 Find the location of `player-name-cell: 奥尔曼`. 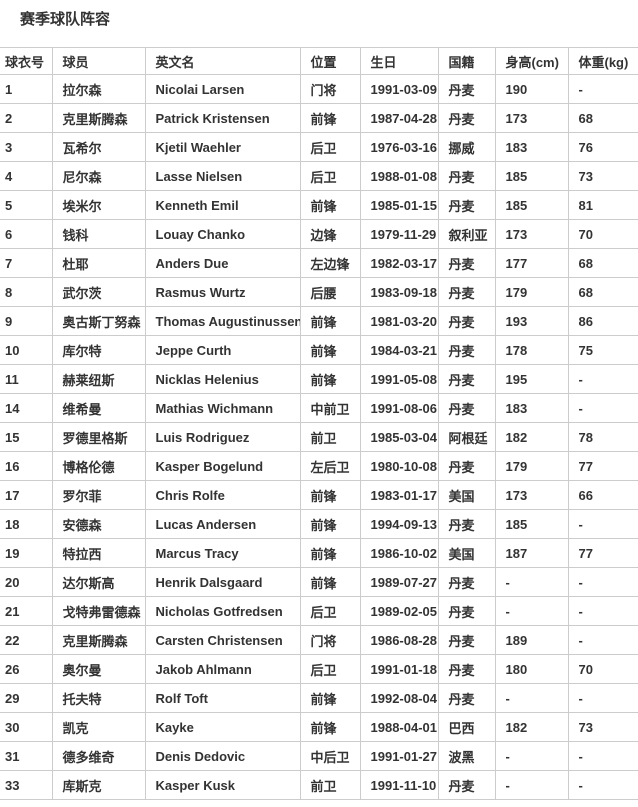

player-name-cell: 奥尔曼 is located at coordinates (98, 669).